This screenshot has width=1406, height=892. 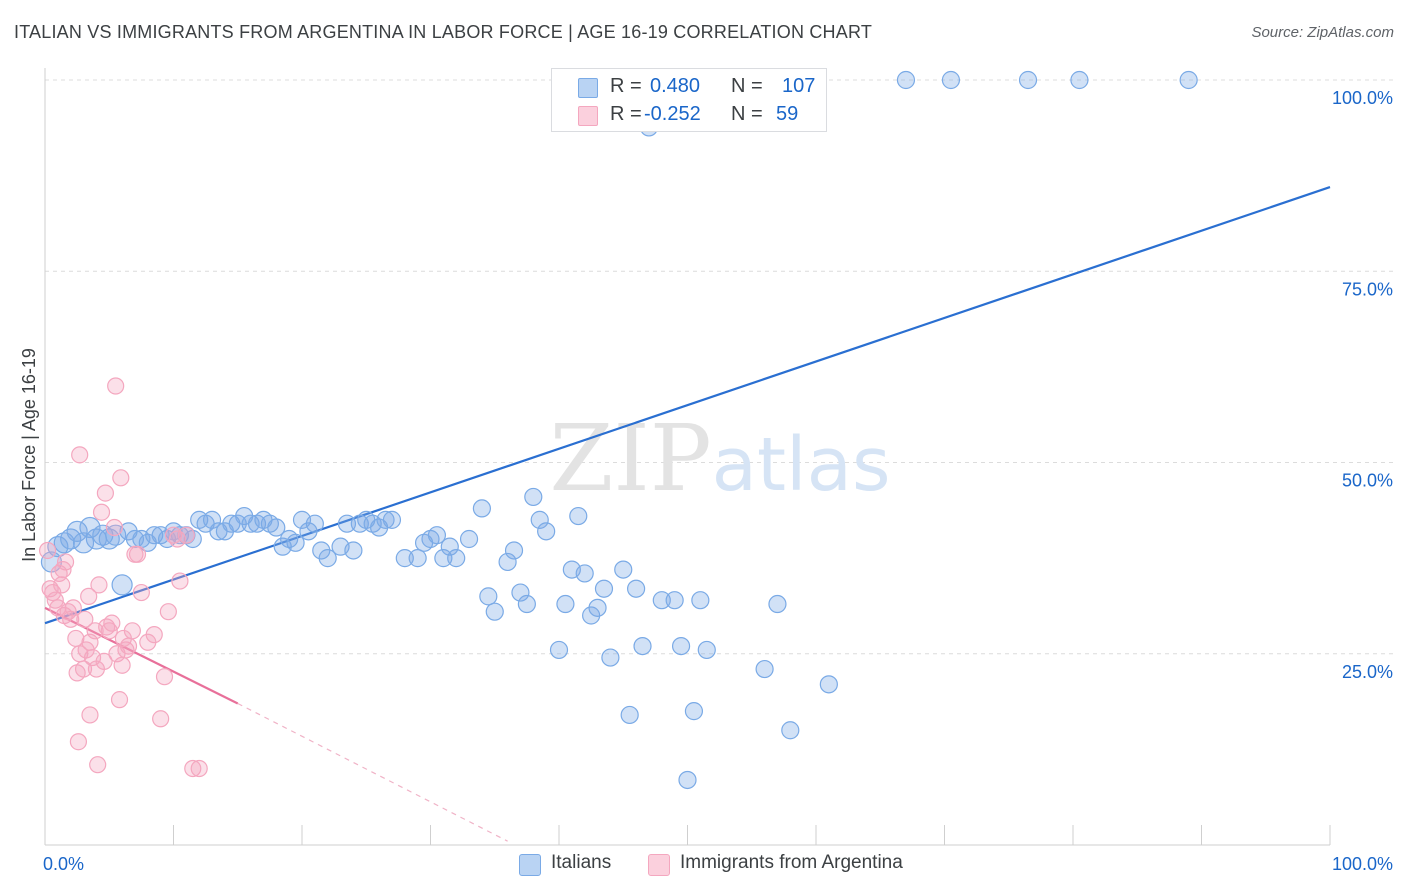 I want to click on x-tick-labels: 0.0% 100.0%, so click(x=718, y=864).